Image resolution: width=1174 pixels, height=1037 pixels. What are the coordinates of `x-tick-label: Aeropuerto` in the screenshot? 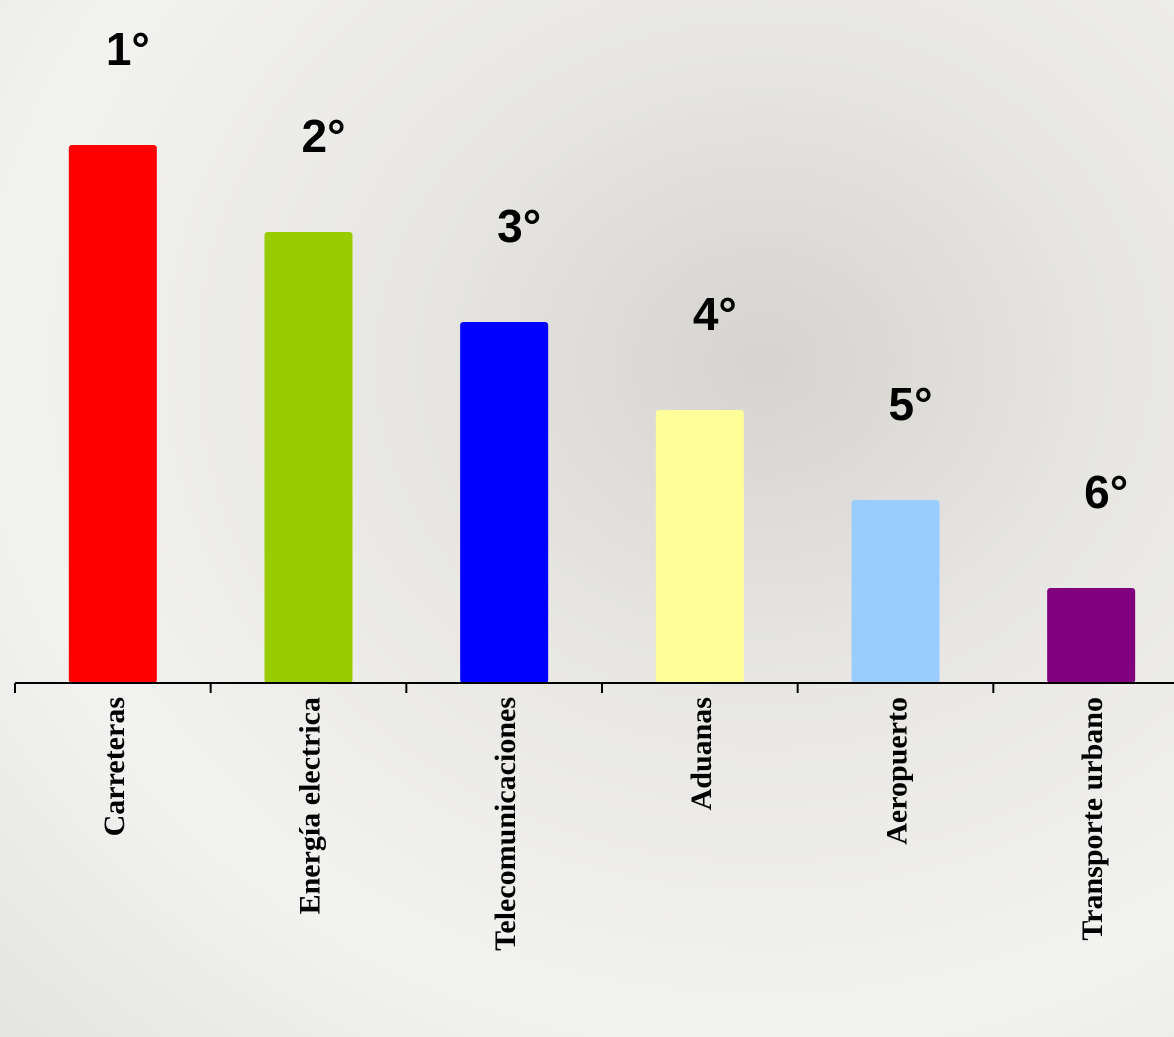 It's located at (897, 771).